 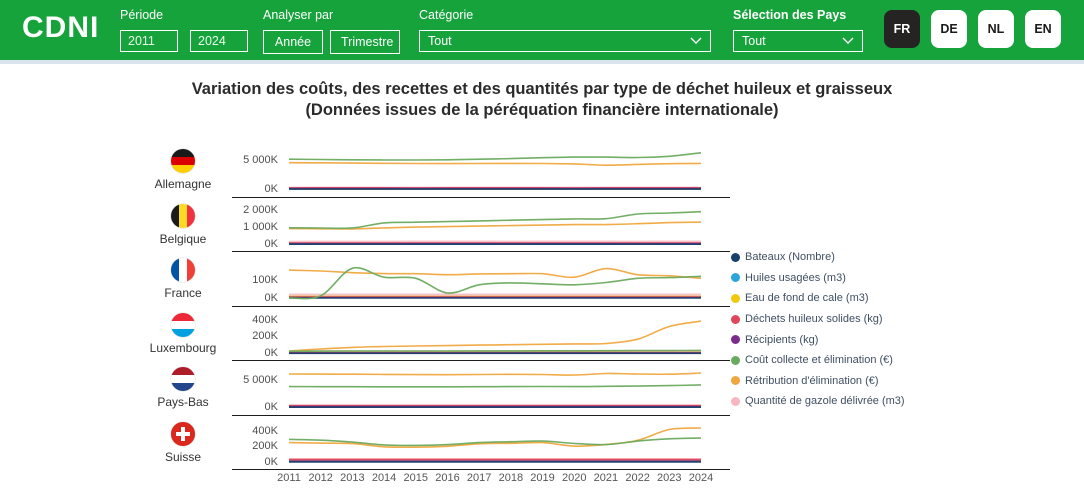 I want to click on y-tick-label: 1 000K, so click(x=260, y=226).